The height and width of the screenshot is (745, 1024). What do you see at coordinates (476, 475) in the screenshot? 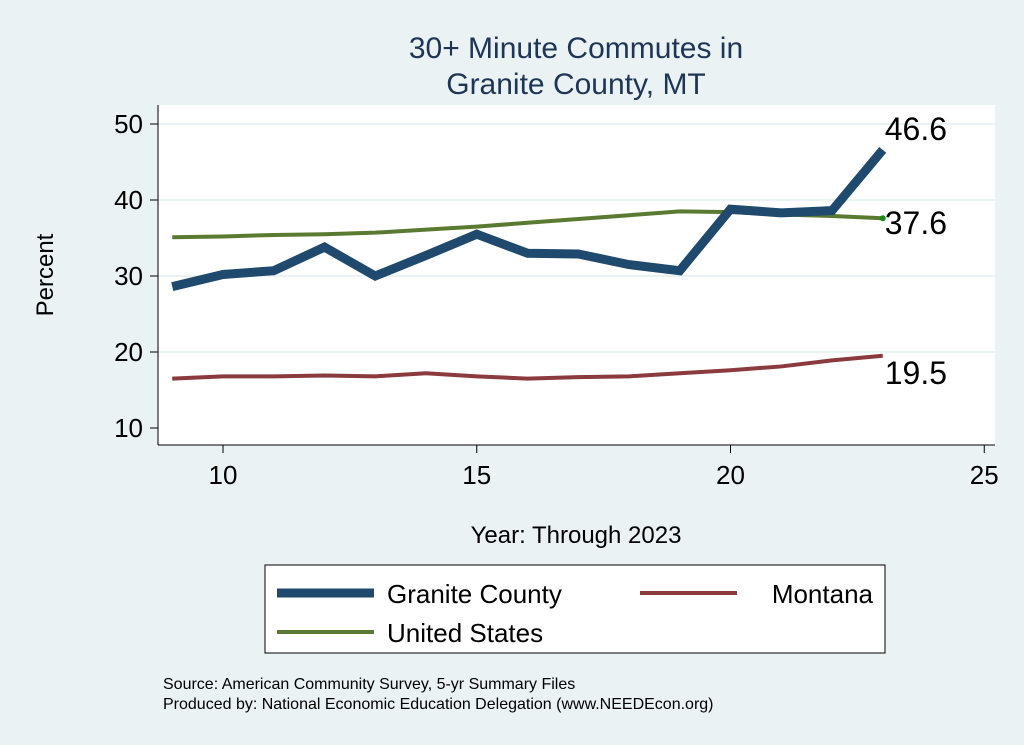
I see `x-tick-label-15: 15` at bounding box center [476, 475].